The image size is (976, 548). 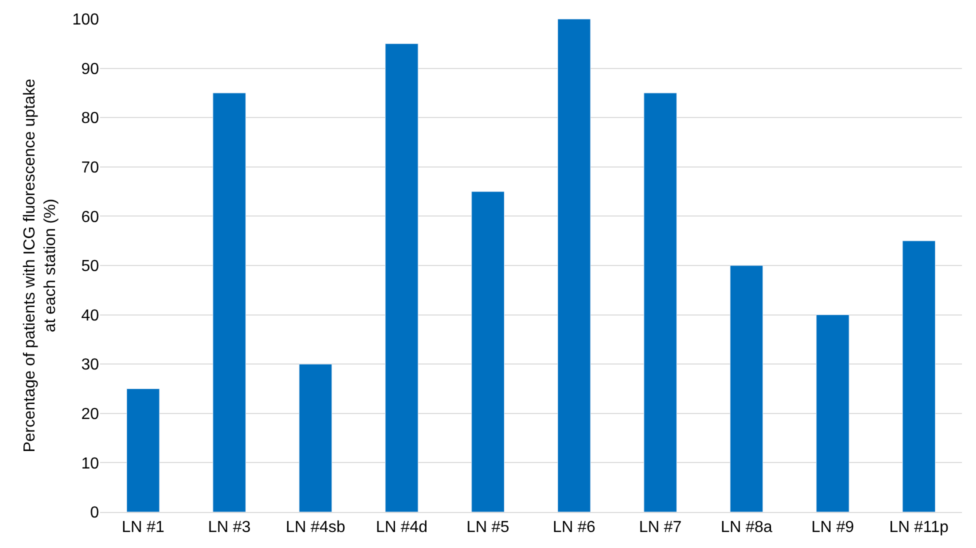 What do you see at coordinates (574, 527) in the screenshot?
I see `x-tick-label: LN #6` at bounding box center [574, 527].